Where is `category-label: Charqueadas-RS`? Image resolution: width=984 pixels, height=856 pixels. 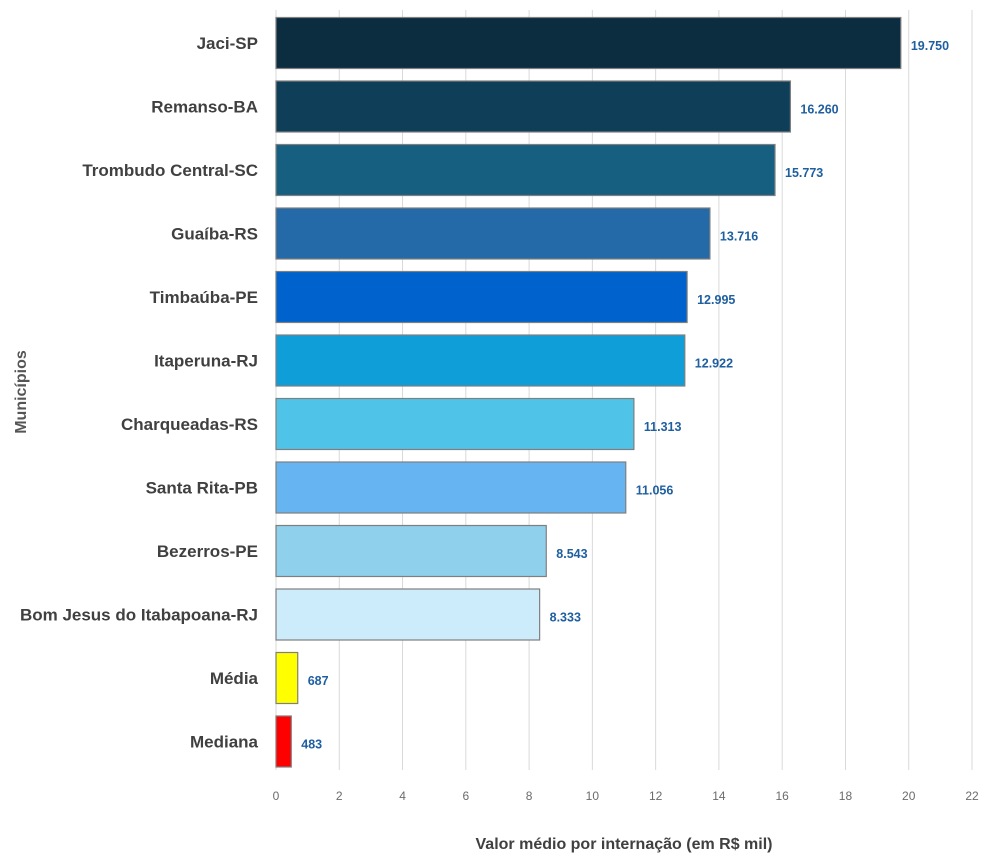
category-label: Charqueadas-RS is located at coordinates (189, 424).